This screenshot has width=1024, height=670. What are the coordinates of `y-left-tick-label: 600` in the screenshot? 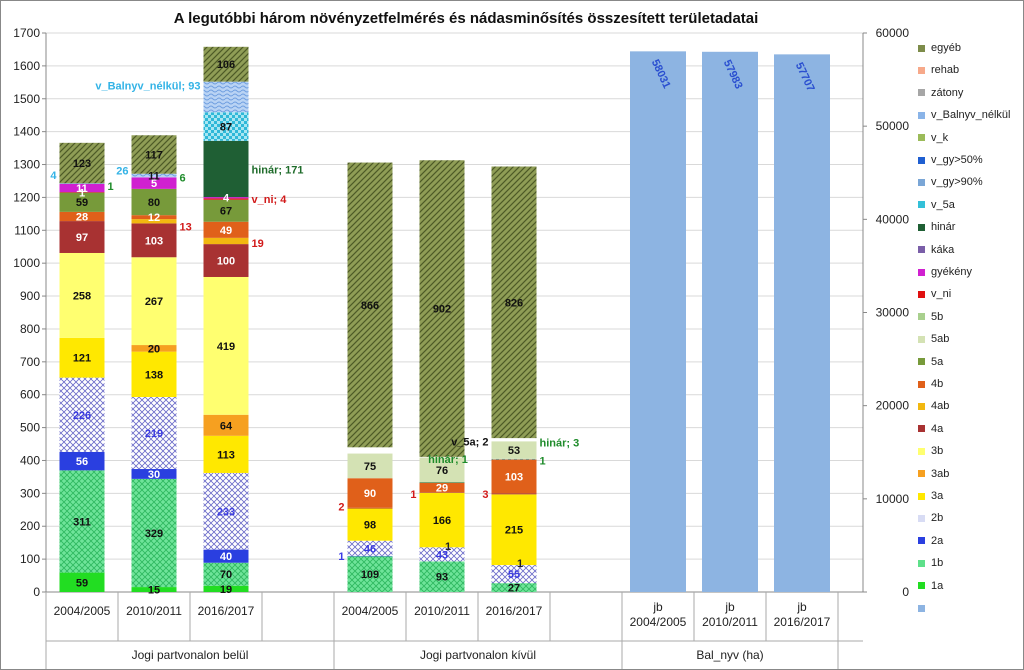 It's located at (30, 395).